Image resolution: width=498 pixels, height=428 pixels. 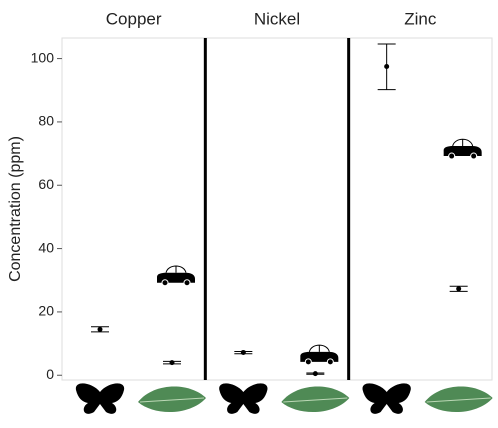 What do you see at coordinates (46, 247) in the screenshot?
I see `y-tick-label: 40` at bounding box center [46, 247].